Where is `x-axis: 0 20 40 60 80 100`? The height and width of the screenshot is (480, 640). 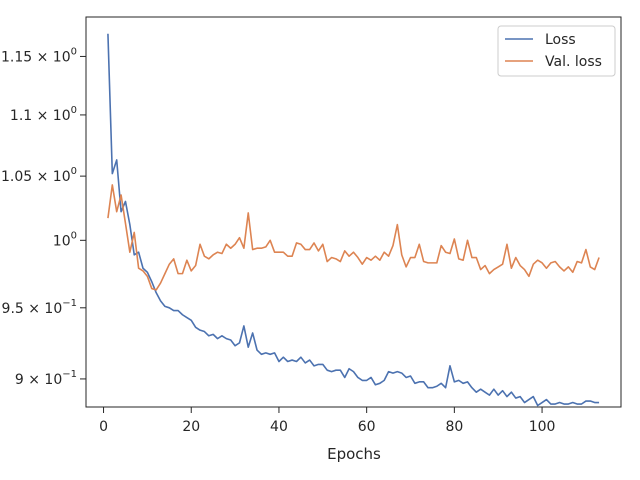
x-axis: 0 20 40 60 80 100 is located at coordinates (327, 421).